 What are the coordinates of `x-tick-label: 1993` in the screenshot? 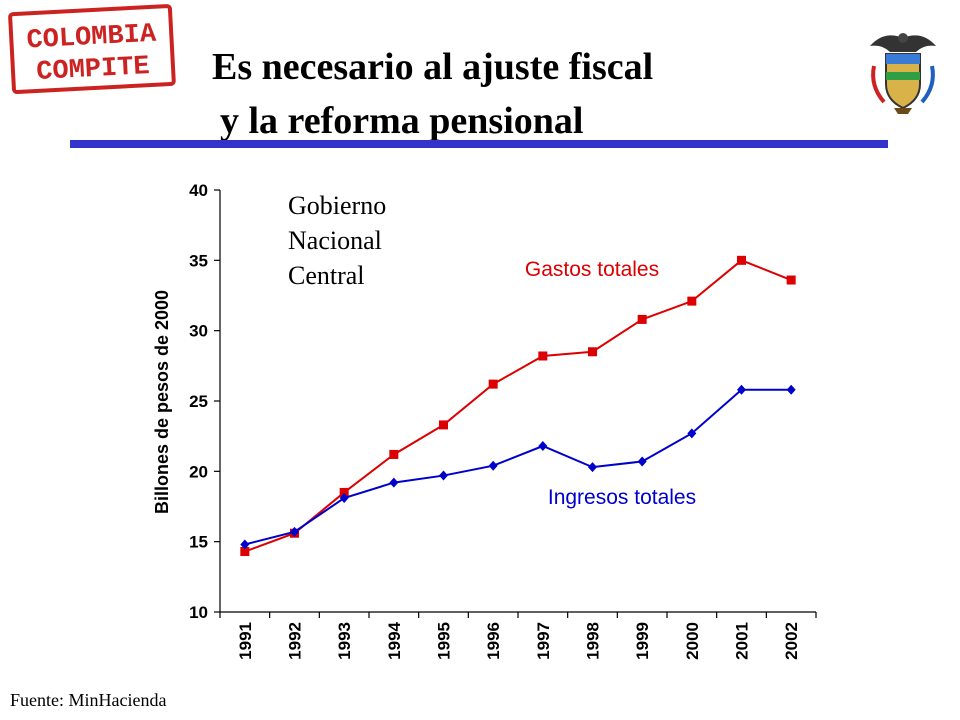 It's located at (344, 641).